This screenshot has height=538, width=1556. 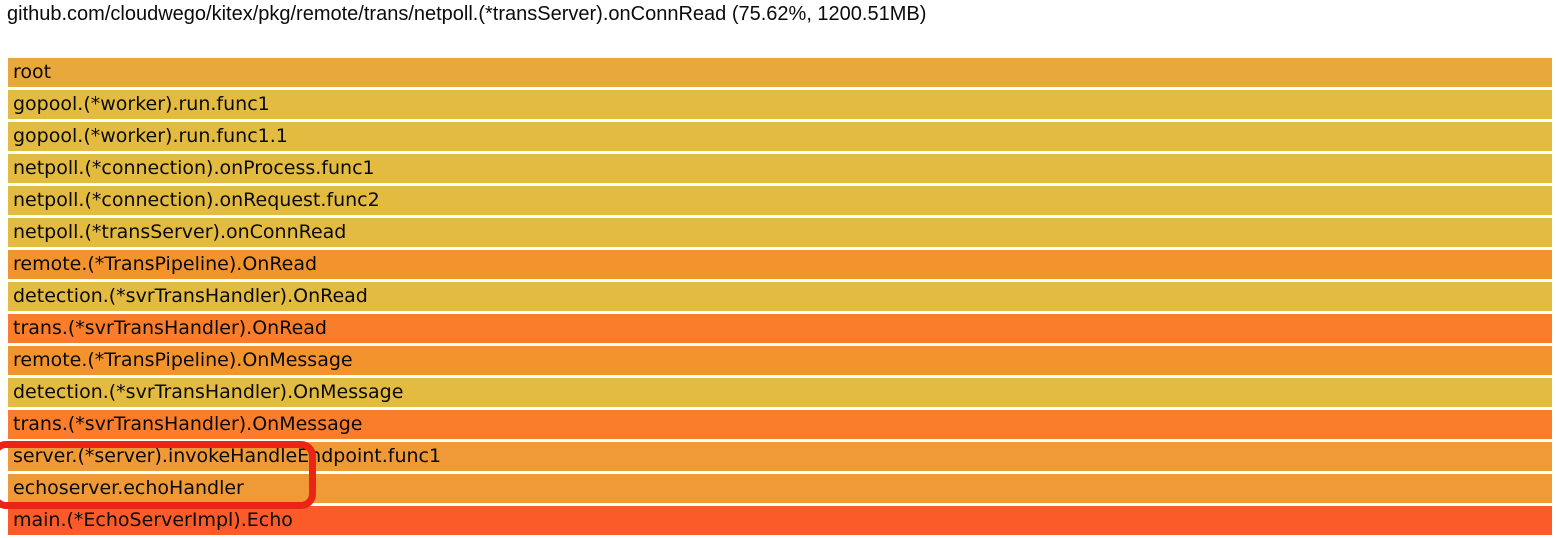 I want to click on flame-frame: netpoll.(*connection).onRequest.func2, so click(x=780, y=200).